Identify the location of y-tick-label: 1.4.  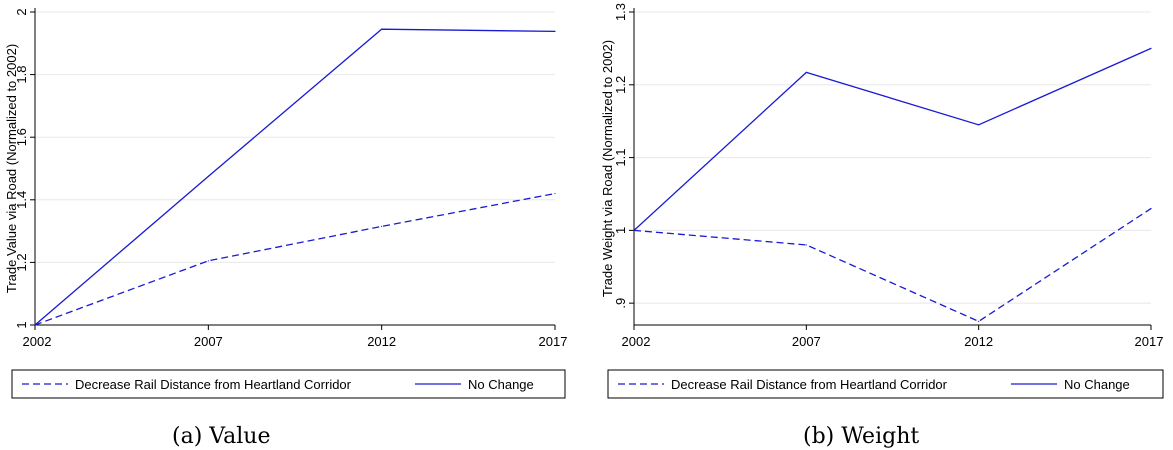
(21, 200).